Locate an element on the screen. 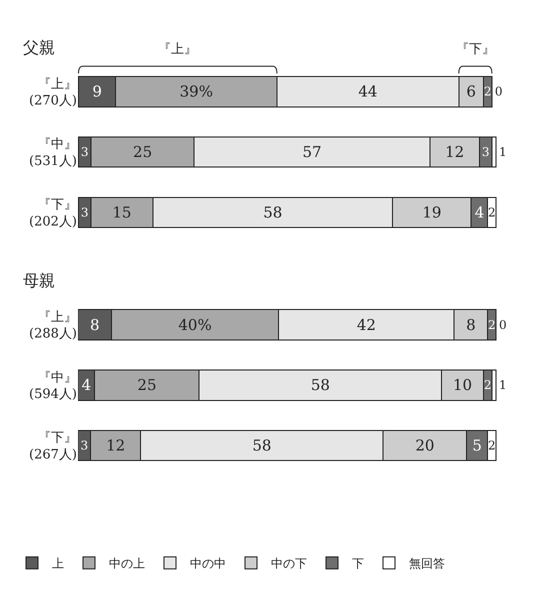  legend-label: 中の下 is located at coordinates (289, 563).